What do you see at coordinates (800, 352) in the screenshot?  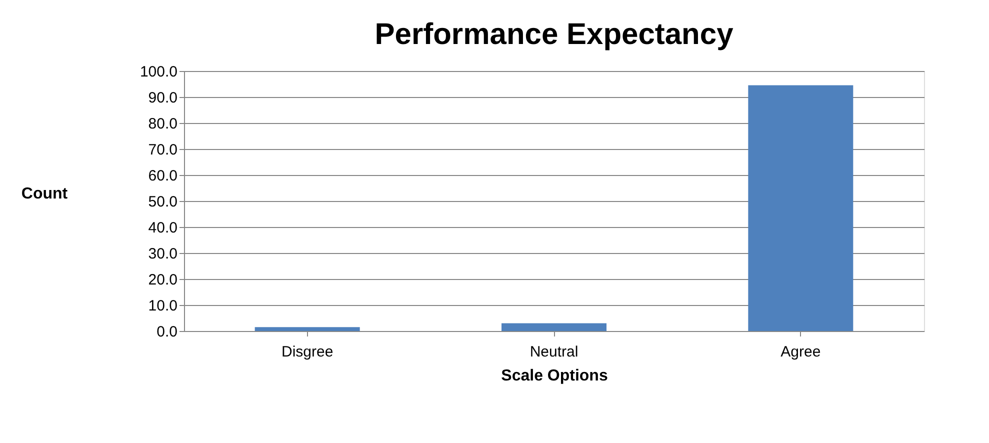 I see `x-tick-label: Agree` at bounding box center [800, 352].